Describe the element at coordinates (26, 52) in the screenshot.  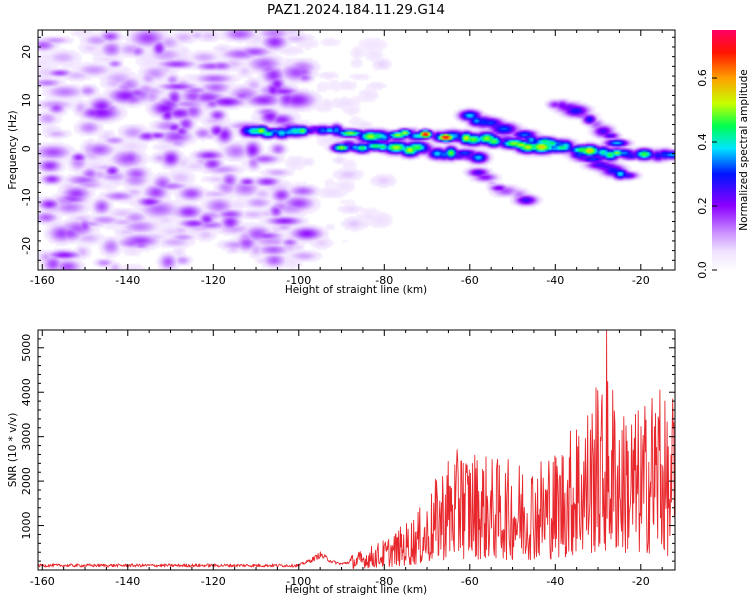
I see `y-tick-label: 20` at that location.